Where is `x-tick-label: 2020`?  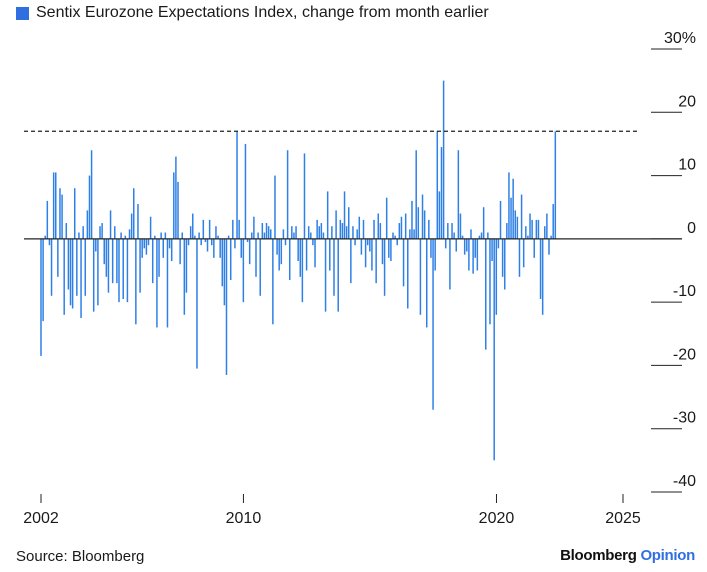 x-tick-label: 2020 is located at coordinates (497, 518).